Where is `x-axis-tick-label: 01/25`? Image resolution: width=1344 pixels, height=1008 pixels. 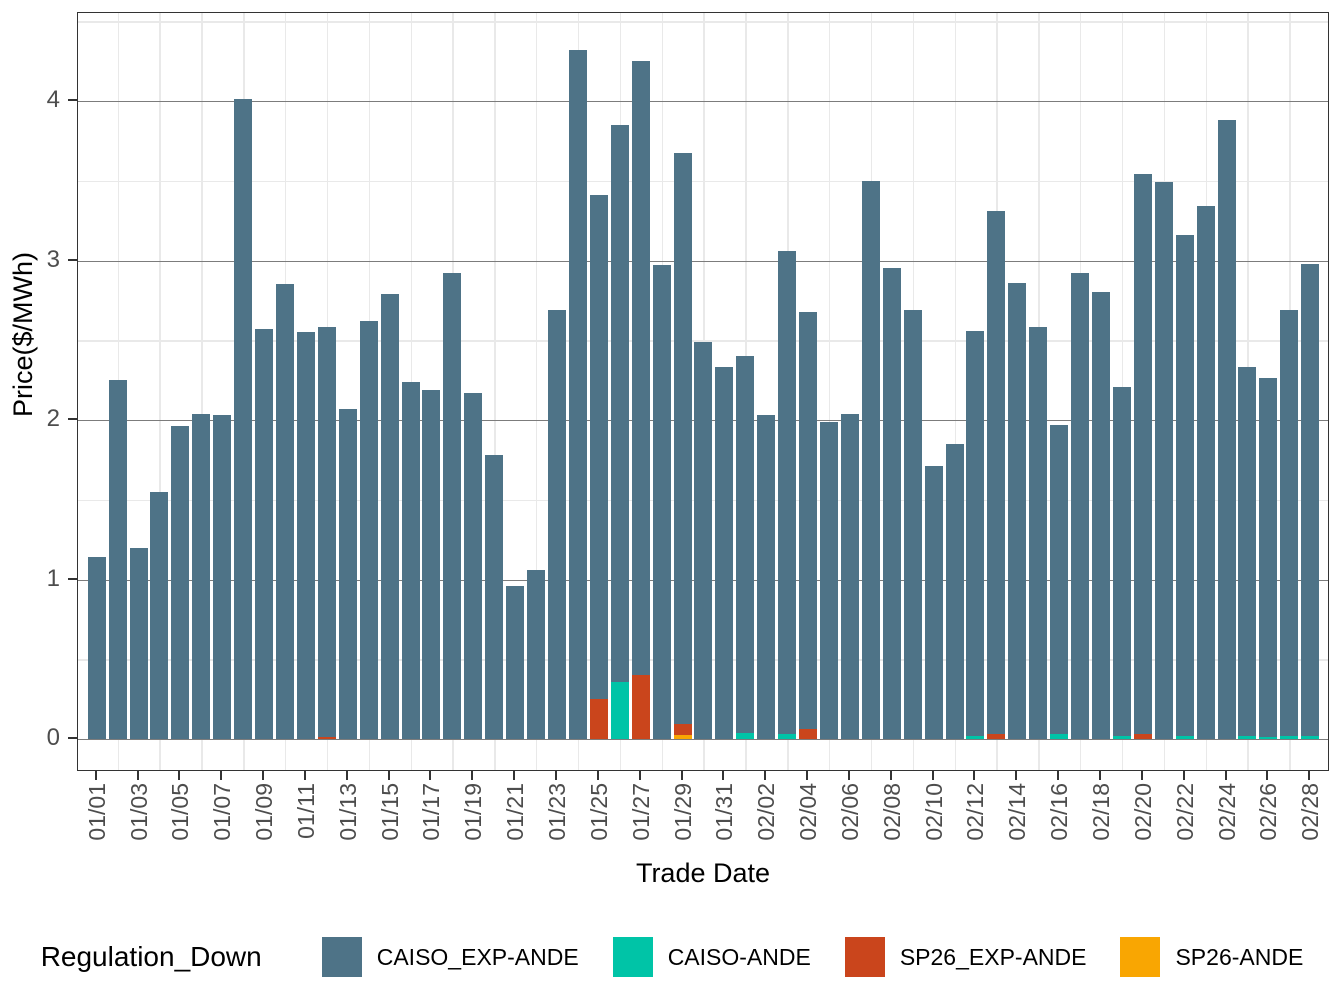
x-axis-tick-label: 01/25 is located at coordinates (599, 815).